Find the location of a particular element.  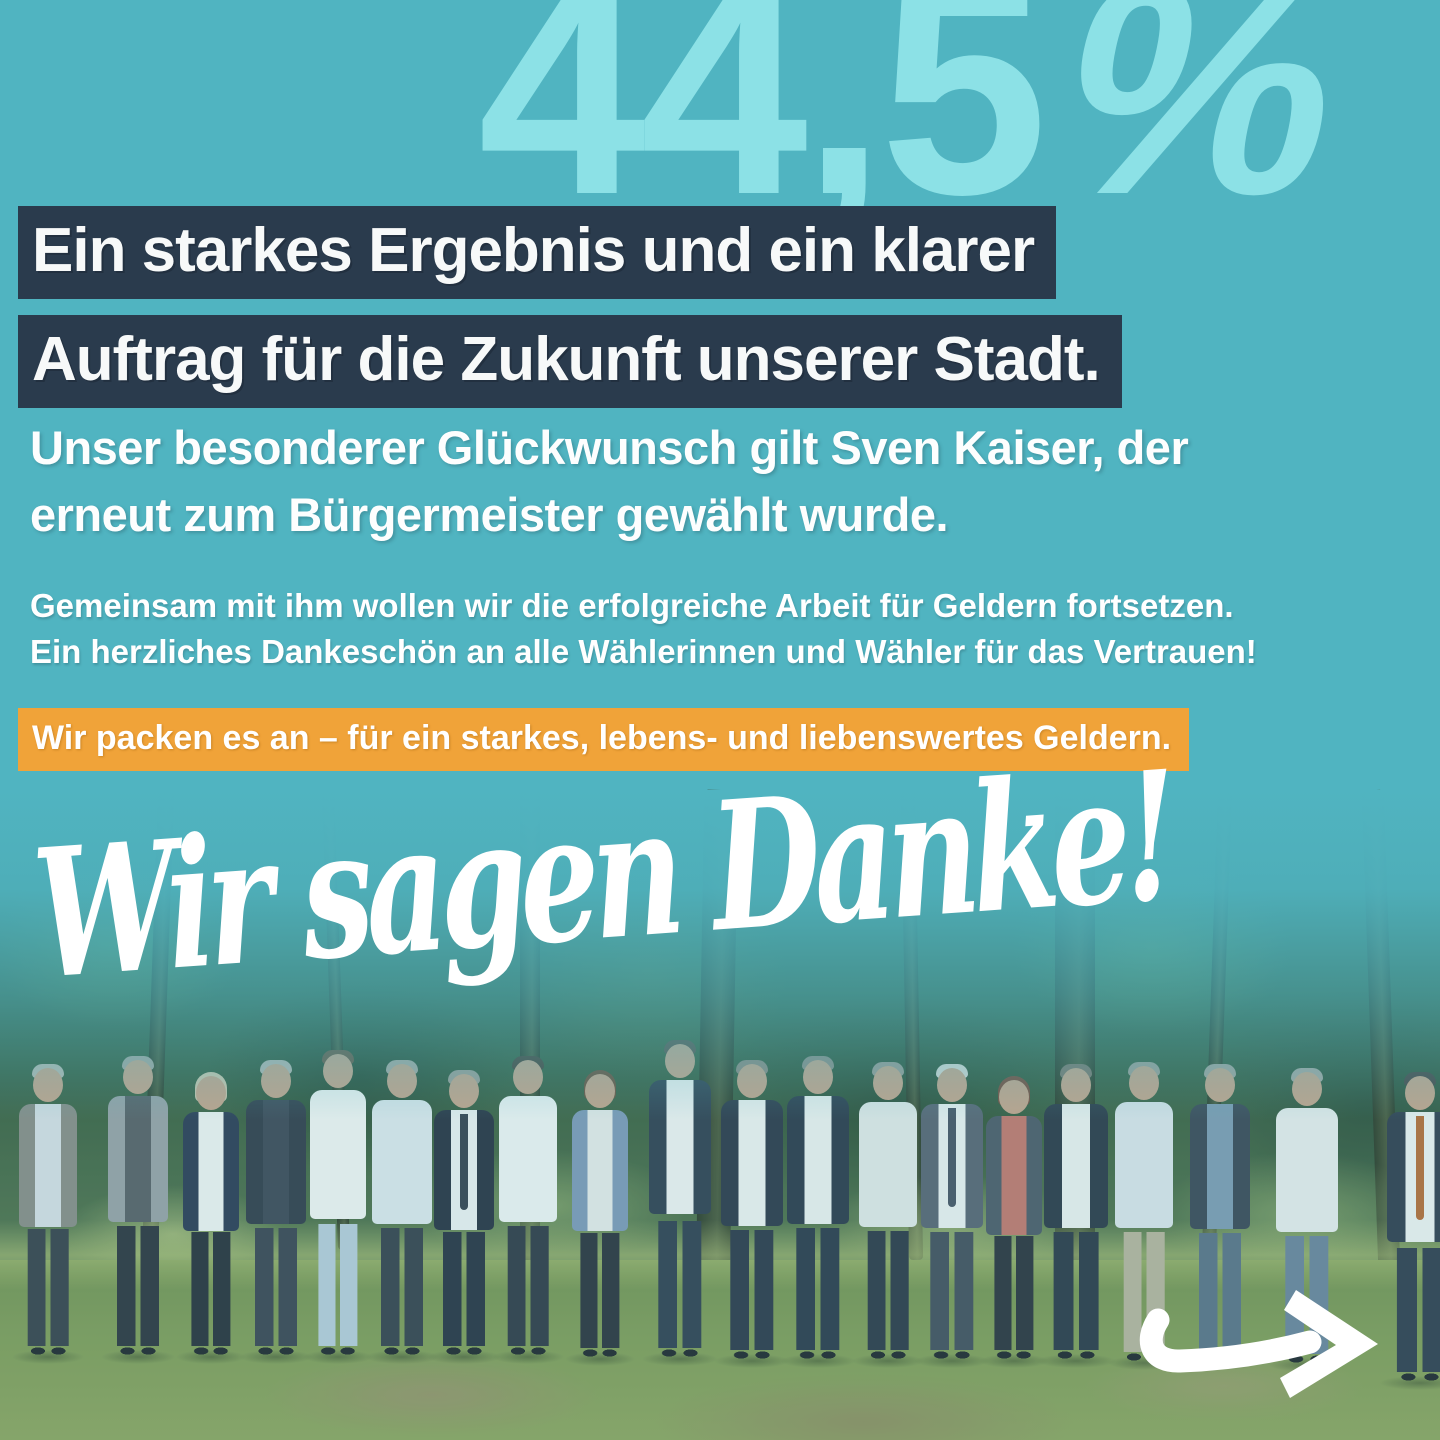

headline-line-1: Ein starkes Ergebnis und ein klarer is located at coordinates (537, 252).